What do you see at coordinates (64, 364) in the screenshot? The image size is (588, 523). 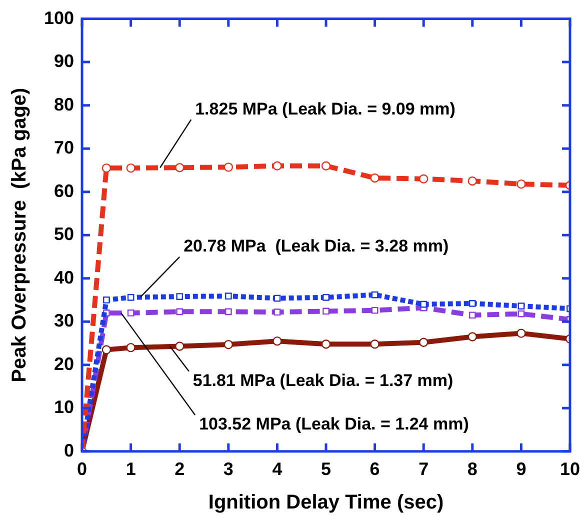 I see `y-tick-label: 20` at bounding box center [64, 364].